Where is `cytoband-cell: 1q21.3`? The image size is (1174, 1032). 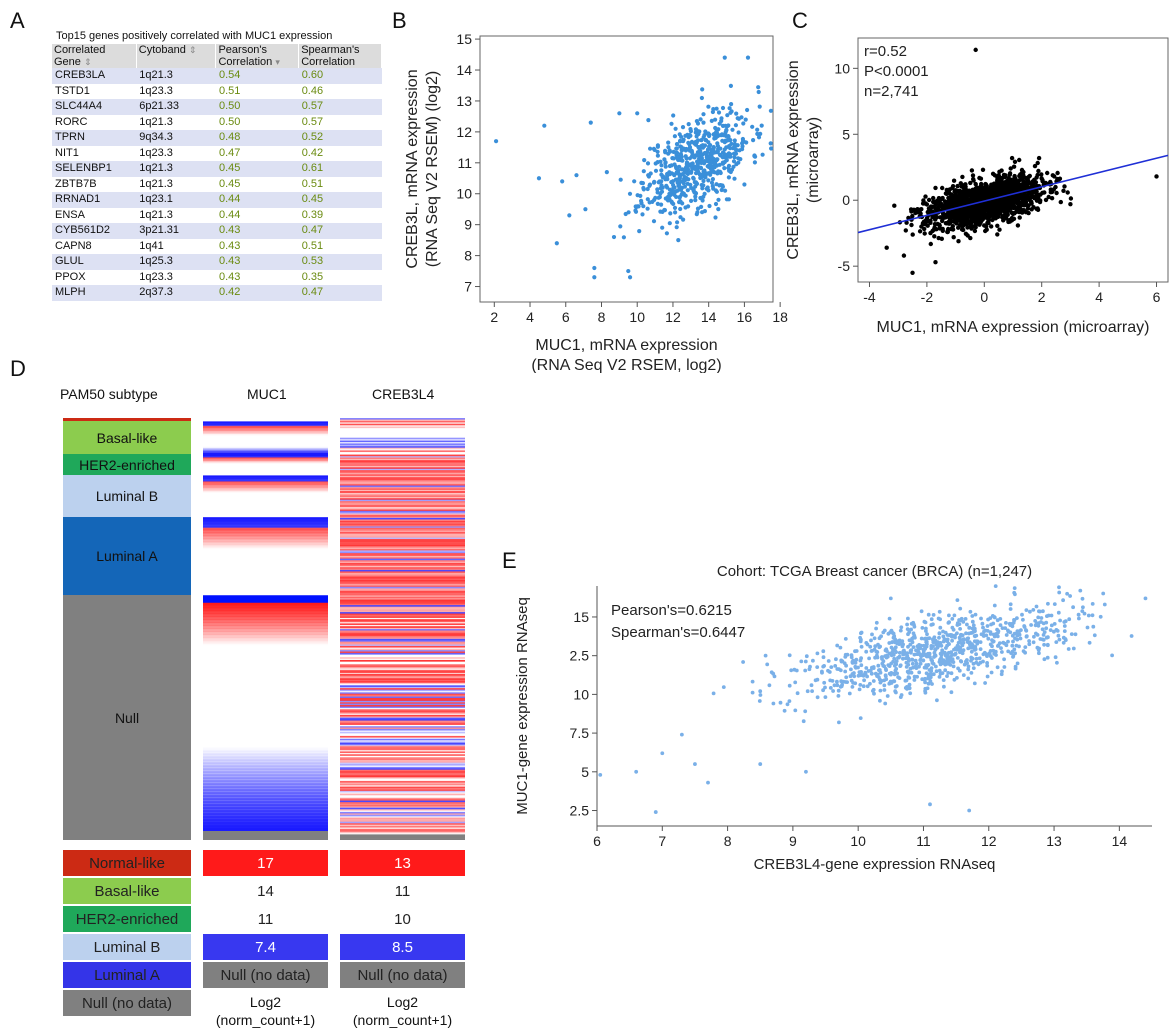
cytoband-cell: 1q21.3 is located at coordinates (176, 122).